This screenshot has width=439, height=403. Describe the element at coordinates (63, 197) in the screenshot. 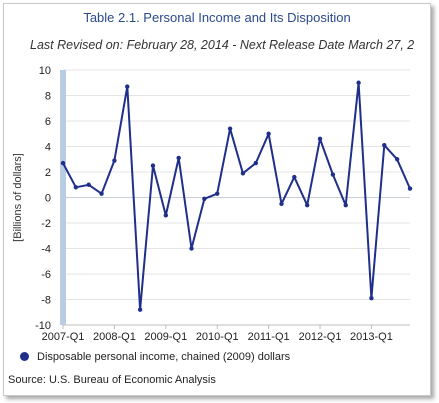

I see `y-axis-band` at that location.